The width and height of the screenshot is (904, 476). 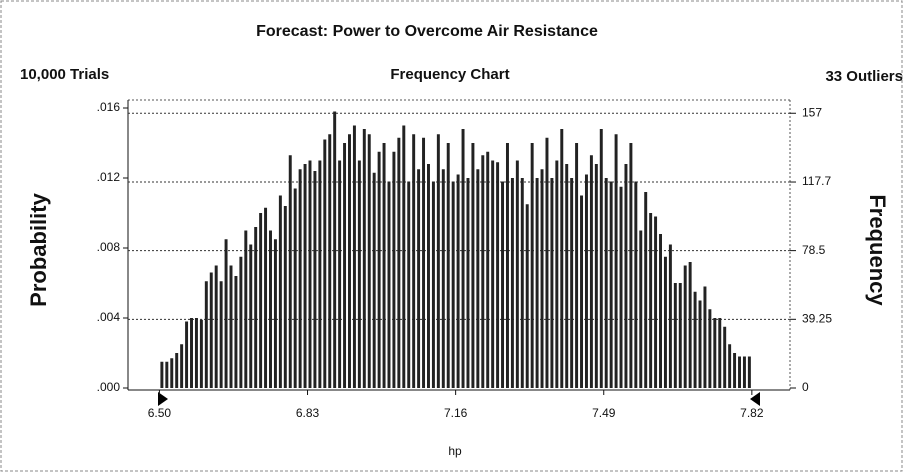 I want to click on y2-tick-label: 157, so click(x=812, y=112).